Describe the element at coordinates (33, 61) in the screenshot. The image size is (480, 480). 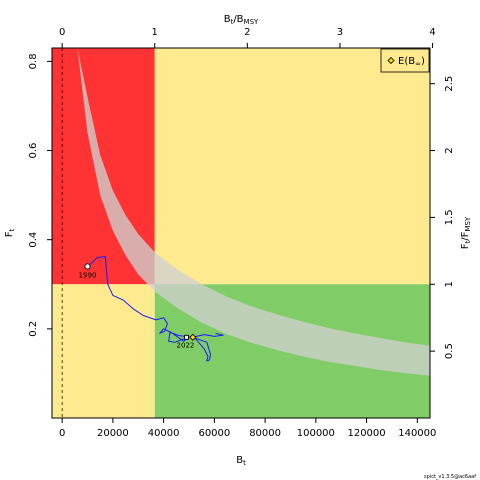
I see `y-tick-label: 0.8` at that location.